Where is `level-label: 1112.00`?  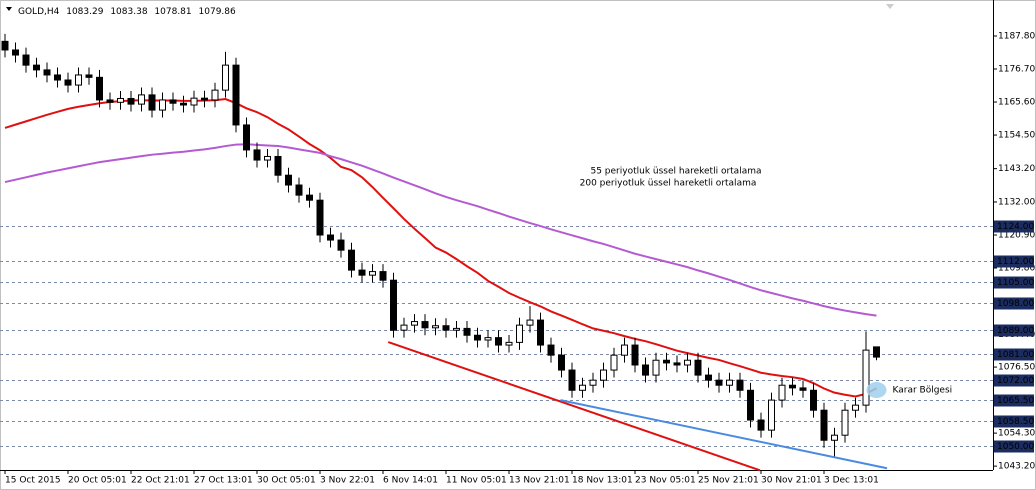 level-label: 1112.00 is located at coordinates (1015, 262).